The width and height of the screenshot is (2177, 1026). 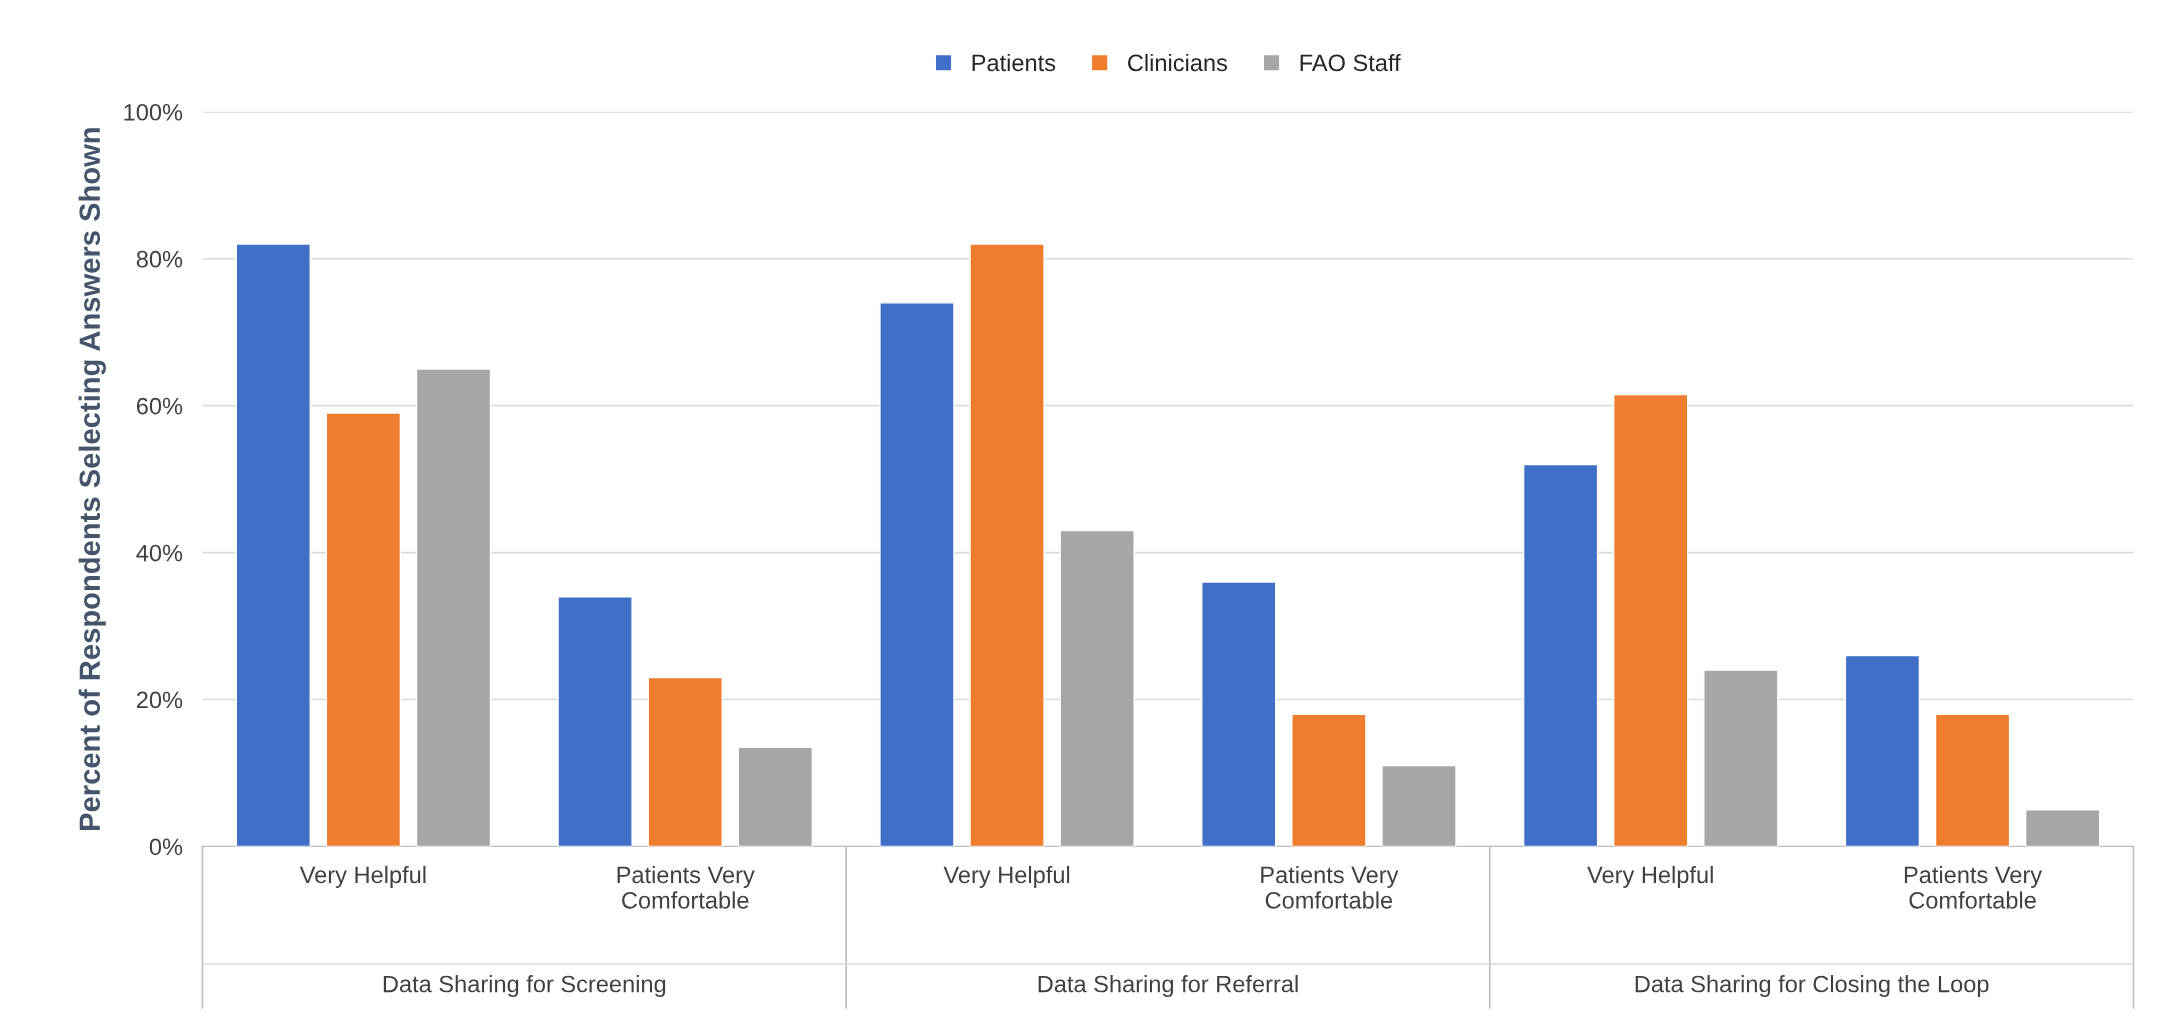 I want to click on y-tick-label: 20%, so click(x=159, y=700).